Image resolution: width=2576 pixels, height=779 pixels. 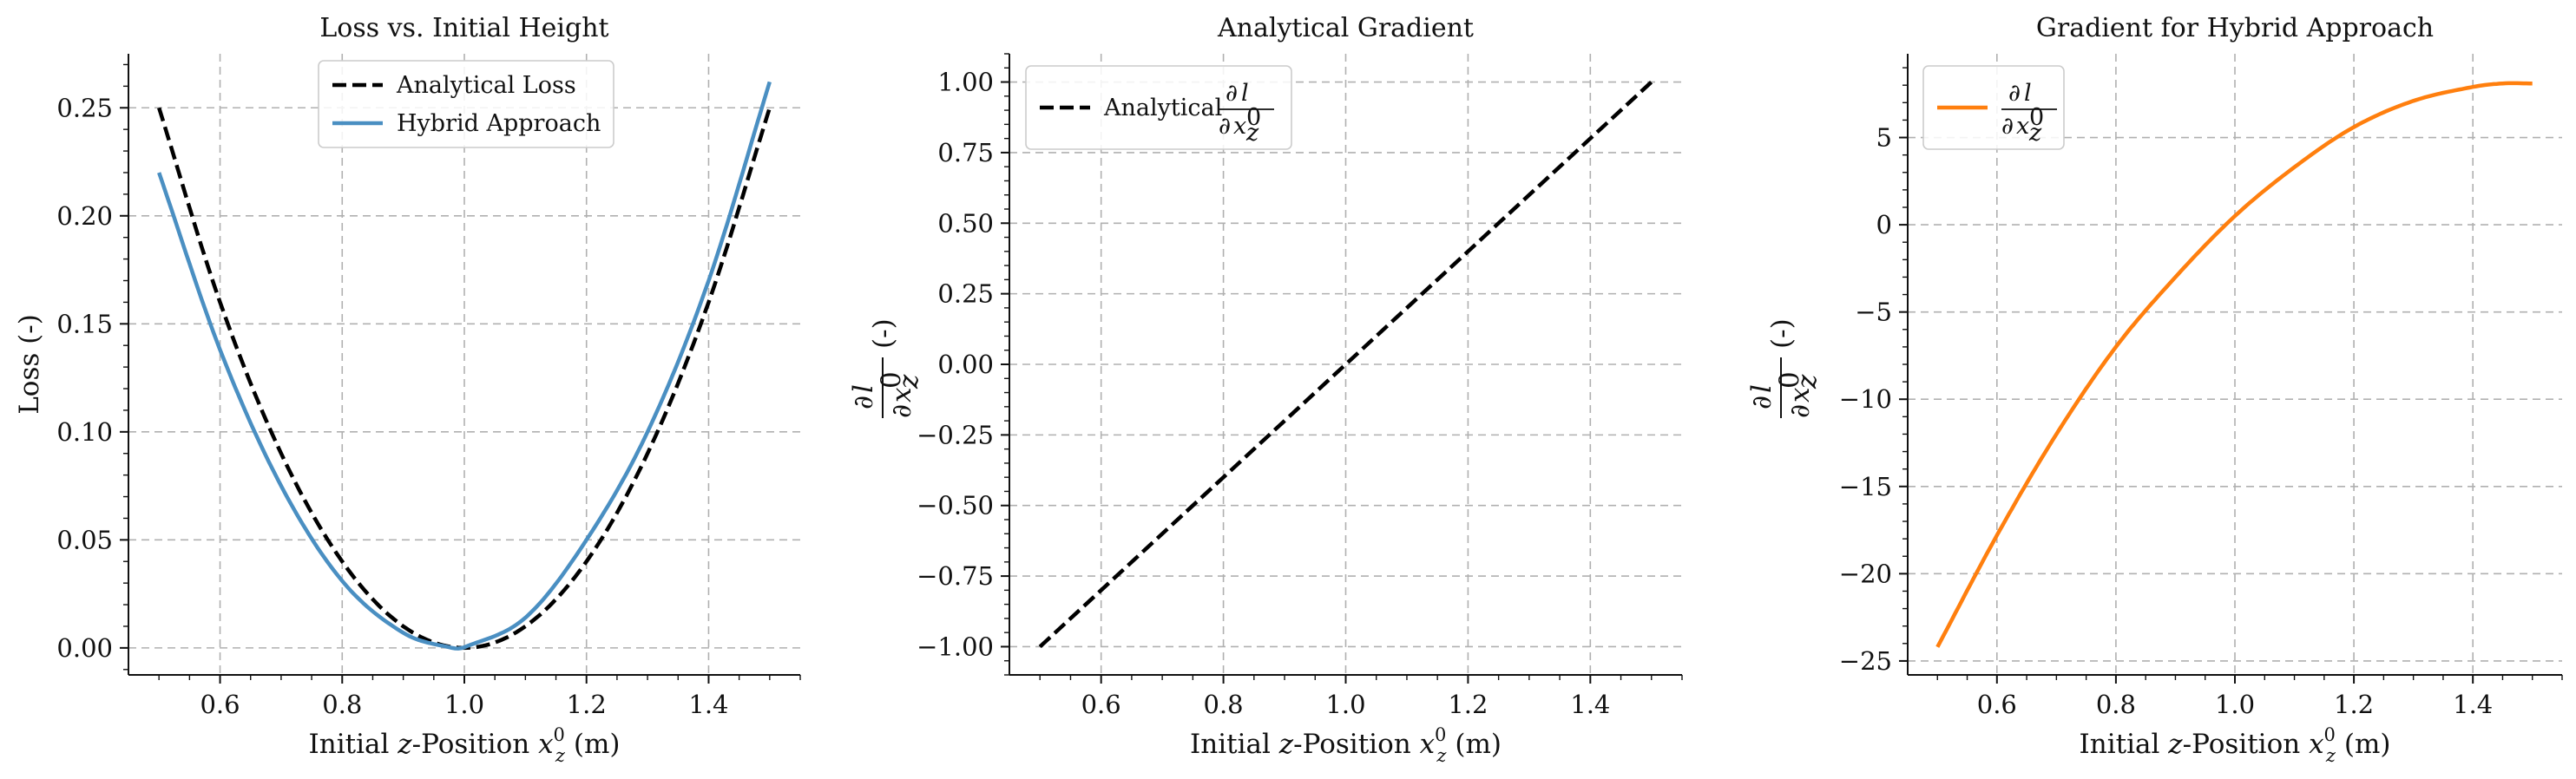 I want to click on legend-label-2: Hybrid Approach, so click(x=499, y=124).